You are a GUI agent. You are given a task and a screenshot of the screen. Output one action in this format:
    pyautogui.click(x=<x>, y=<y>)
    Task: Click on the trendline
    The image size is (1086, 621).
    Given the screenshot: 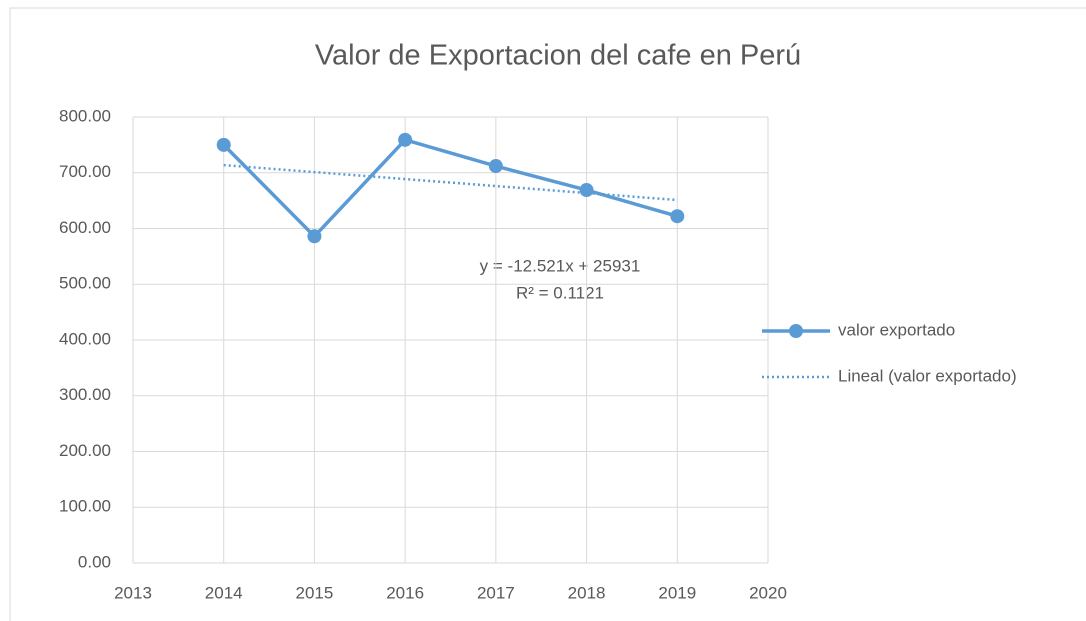 What is the action you would take?
    pyautogui.click(x=450, y=182)
    